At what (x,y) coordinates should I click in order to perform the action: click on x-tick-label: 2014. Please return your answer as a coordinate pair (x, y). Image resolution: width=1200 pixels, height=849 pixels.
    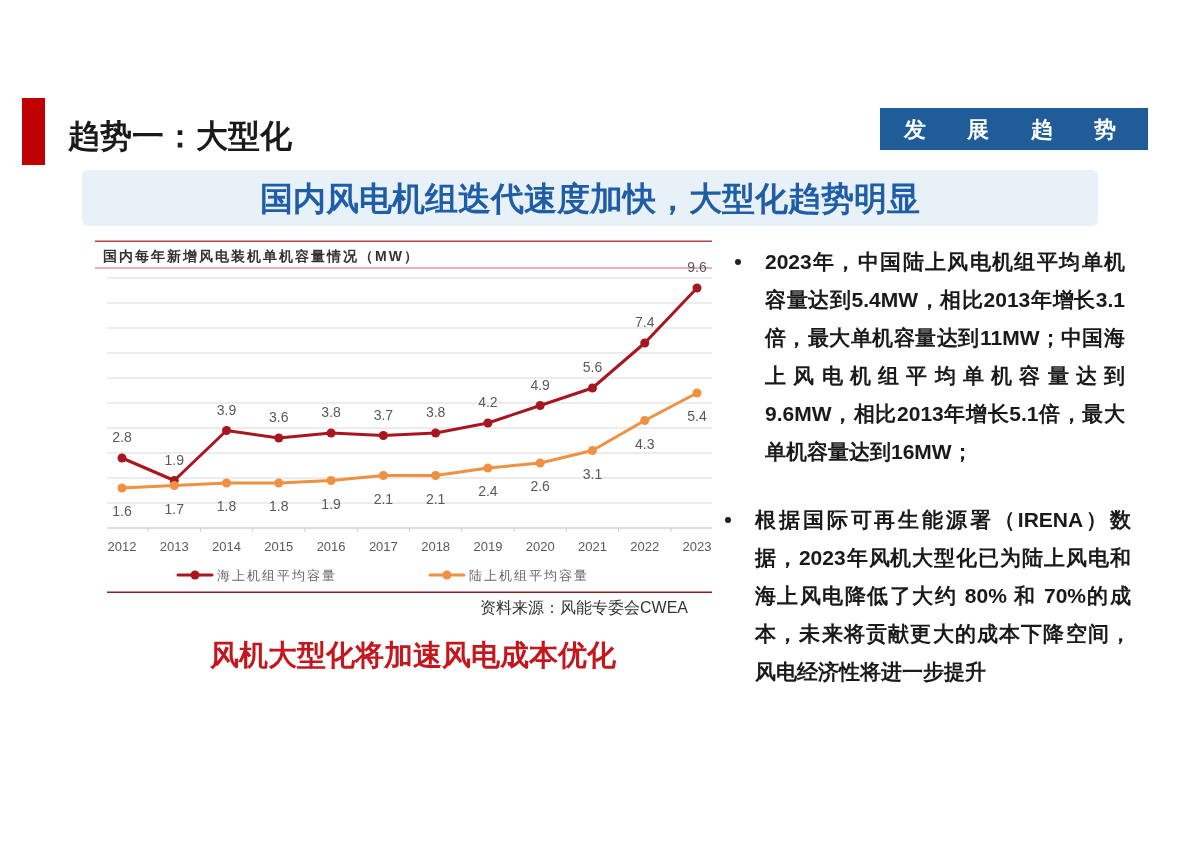
    Looking at the image, I should click on (227, 546).